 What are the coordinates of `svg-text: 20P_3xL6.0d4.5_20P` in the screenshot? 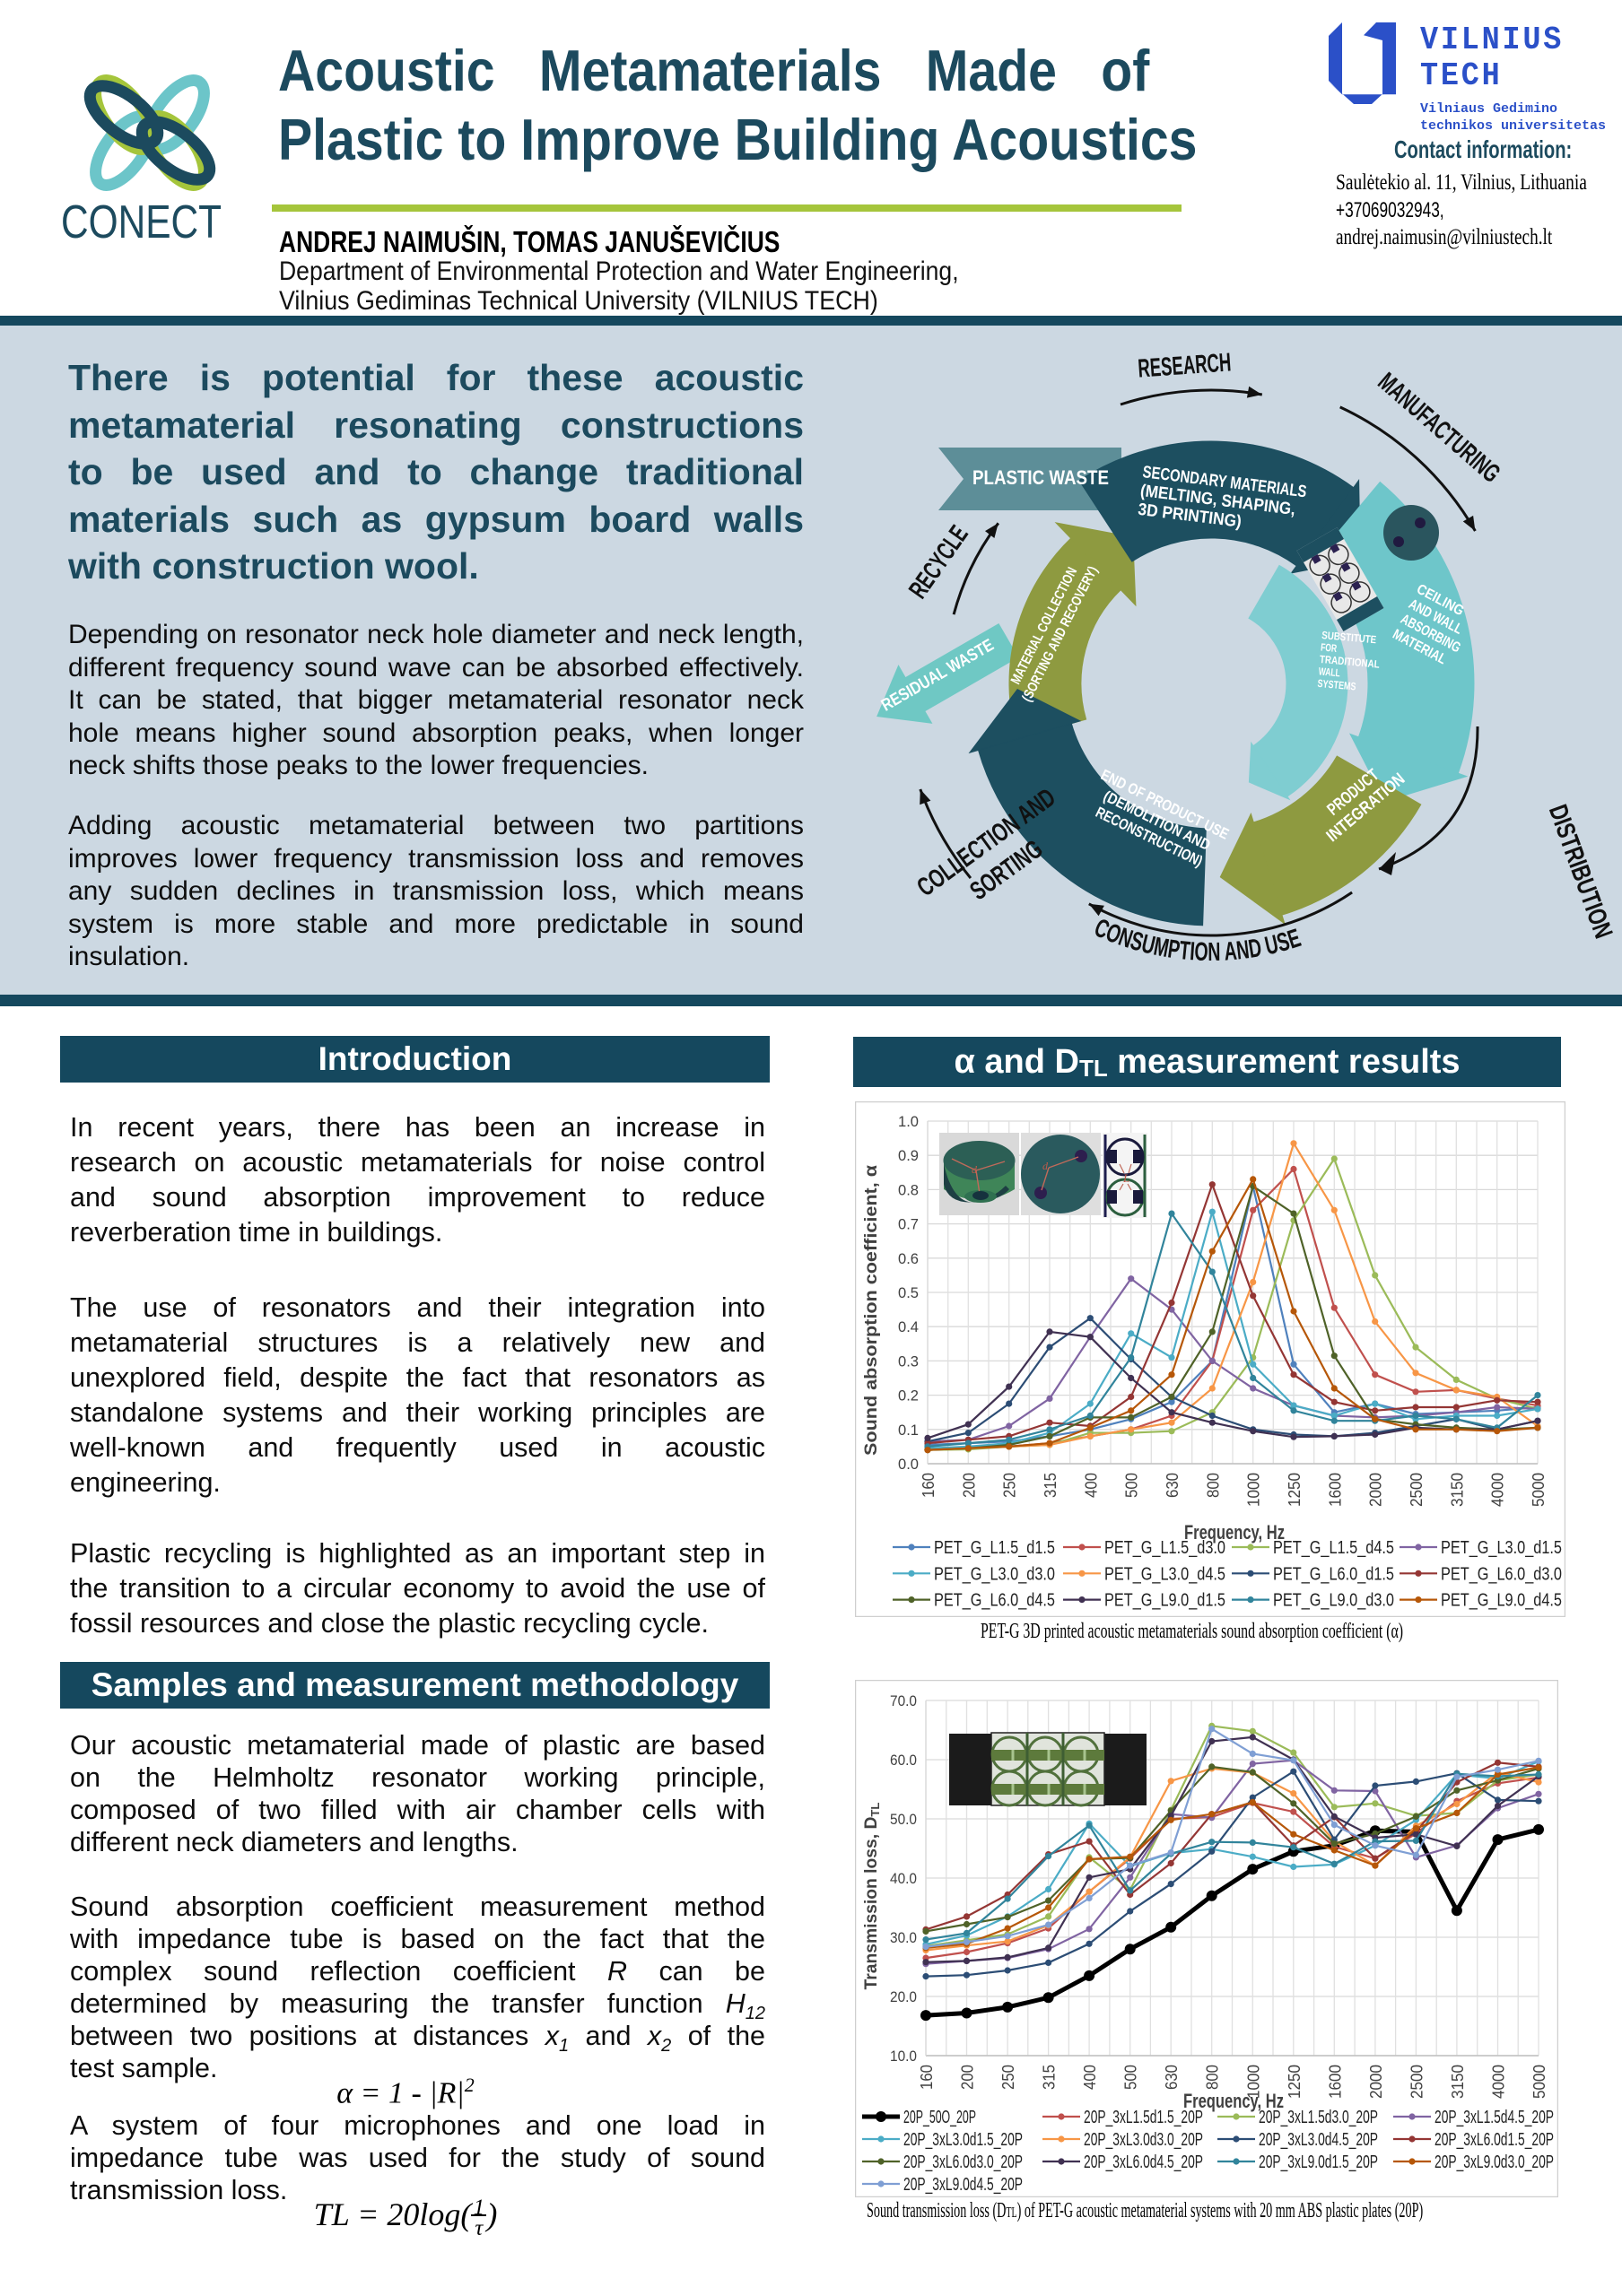 It's located at (1144, 2162).